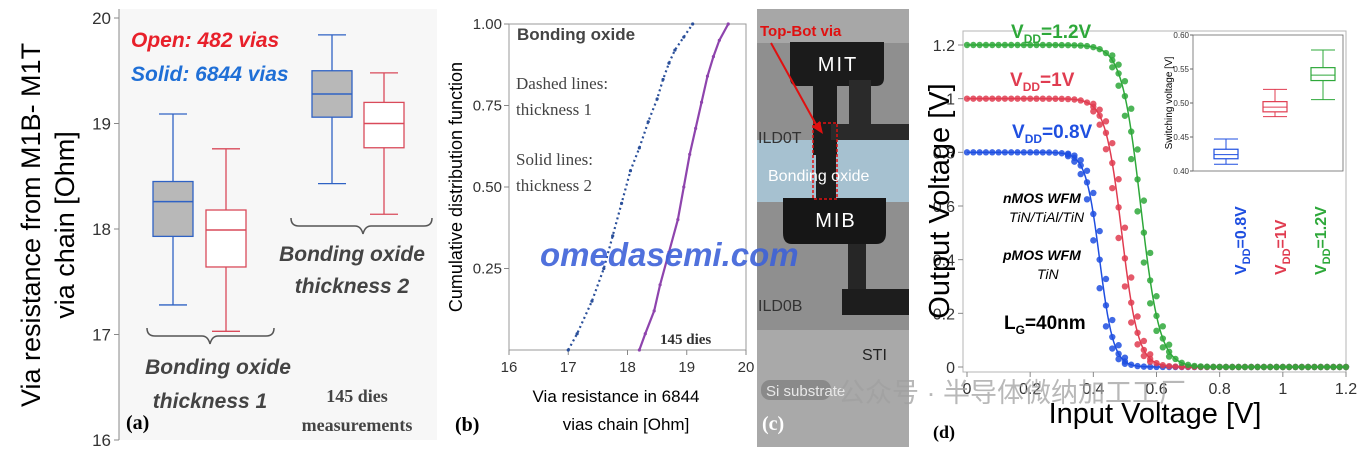 This screenshot has height=457, width=1371. I want to click on b-annot-solid: Solid lines:, so click(554, 159).